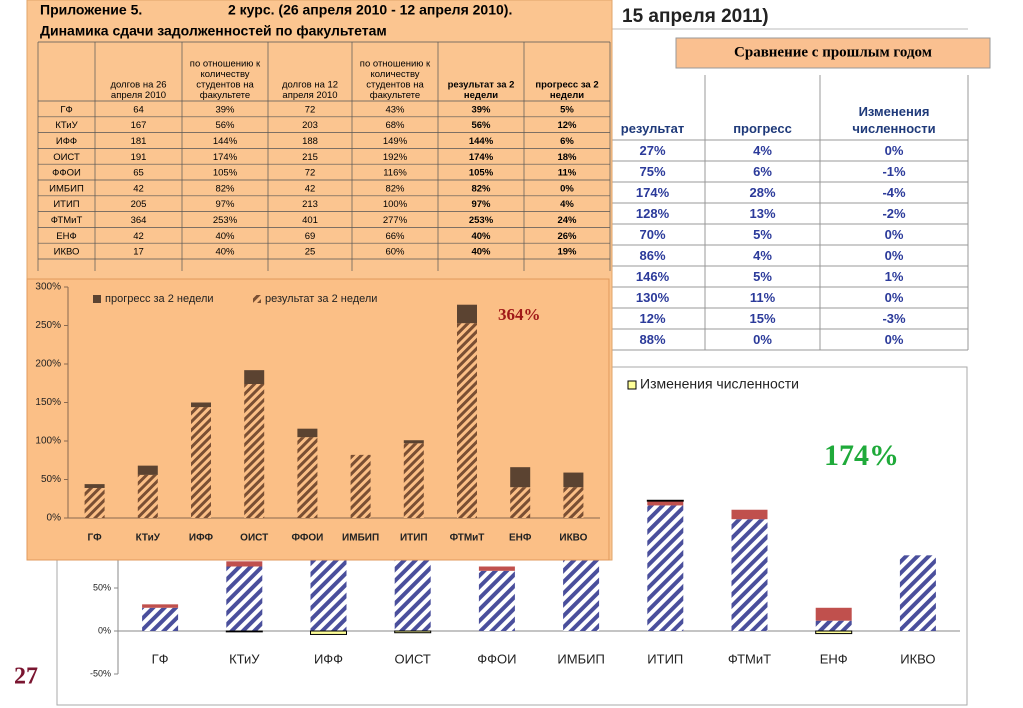  Describe the element at coordinates (567, 252) in the screenshot. I see `cell: 19%` at that location.